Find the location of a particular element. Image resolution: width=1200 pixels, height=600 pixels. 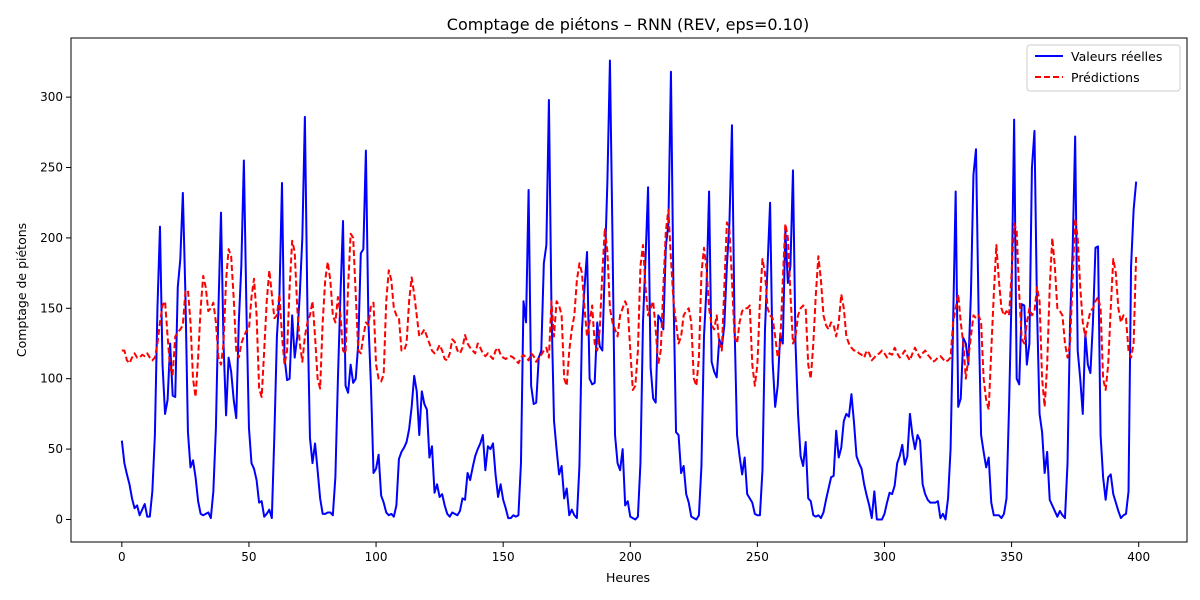

y-tick-label: 250 is located at coordinates (51, 168).